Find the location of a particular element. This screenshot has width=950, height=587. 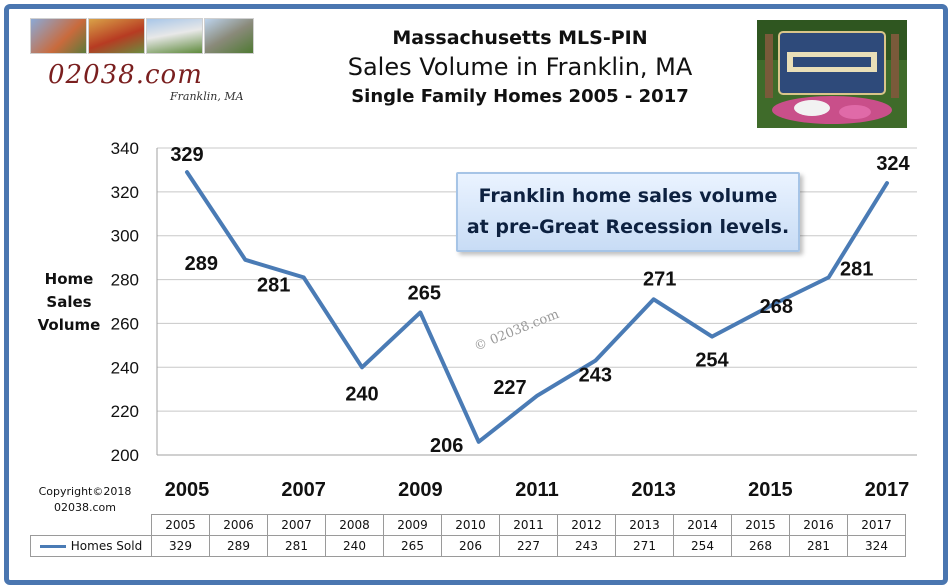

table-year-cell: 2014 is located at coordinates (702, 525).